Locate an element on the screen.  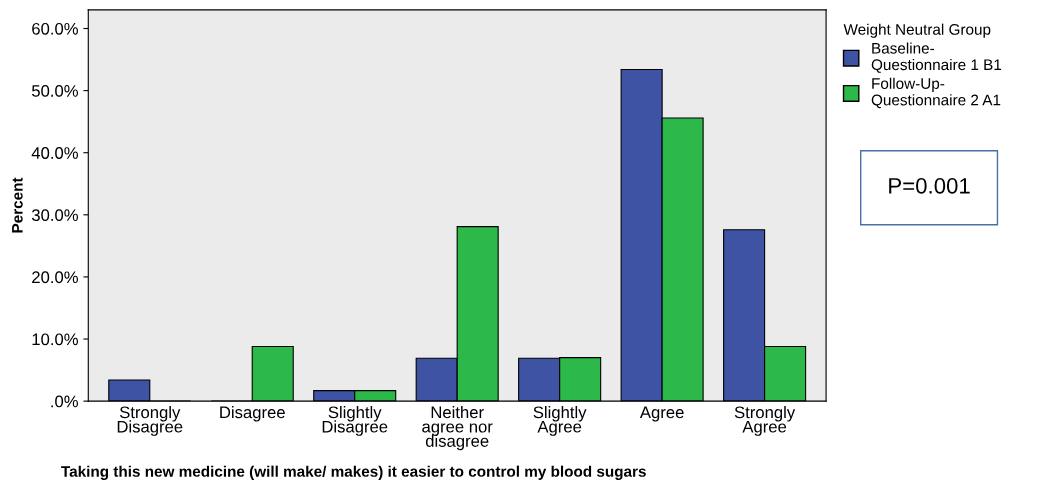
x-tick-label: Strongly Disagree is located at coordinates (150, 420).